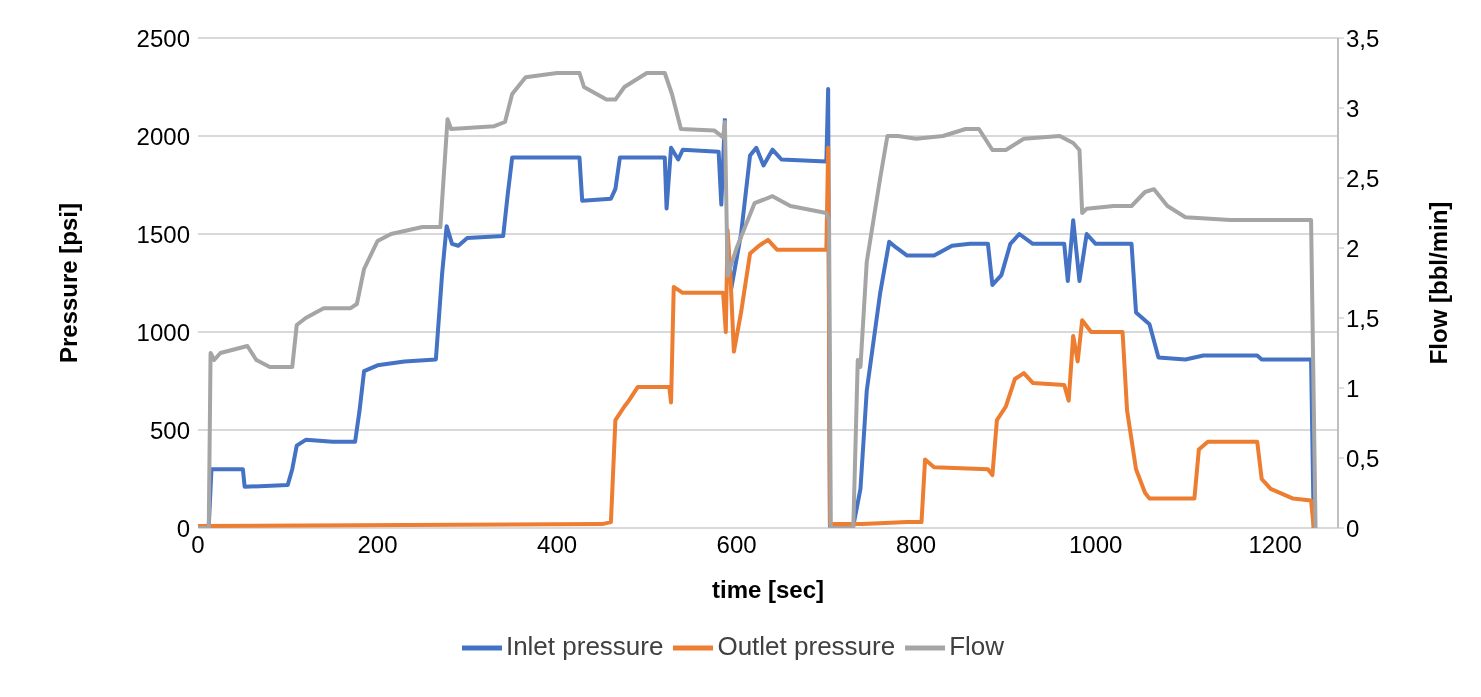  I want to click on y-tick-label: 2500, so click(163, 38).